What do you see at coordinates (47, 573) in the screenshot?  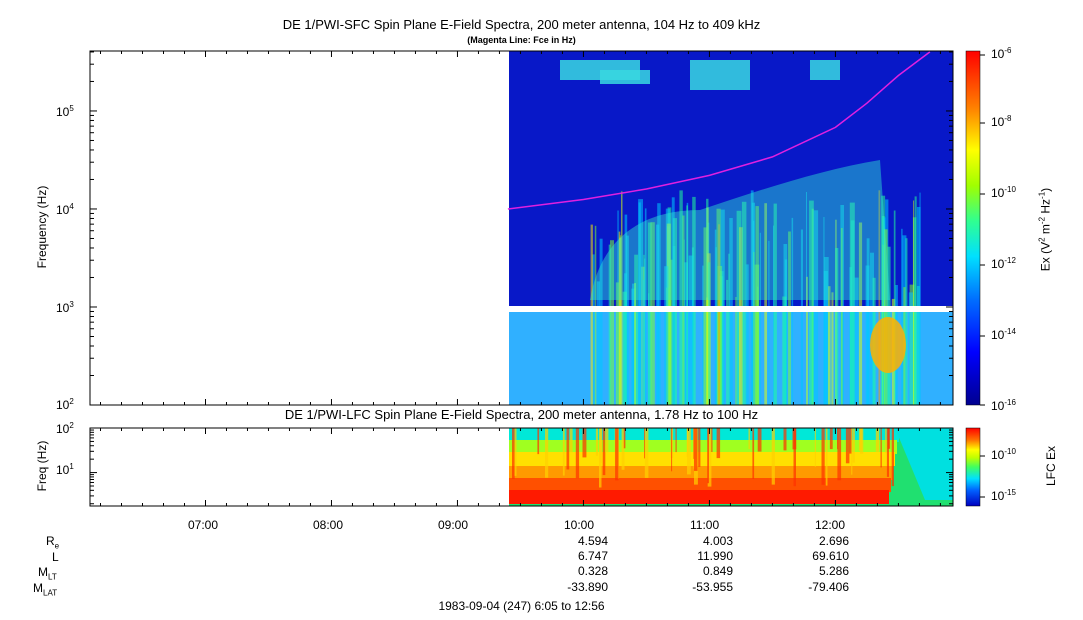 I see `ephem-label-mlt: MLT` at bounding box center [47, 573].